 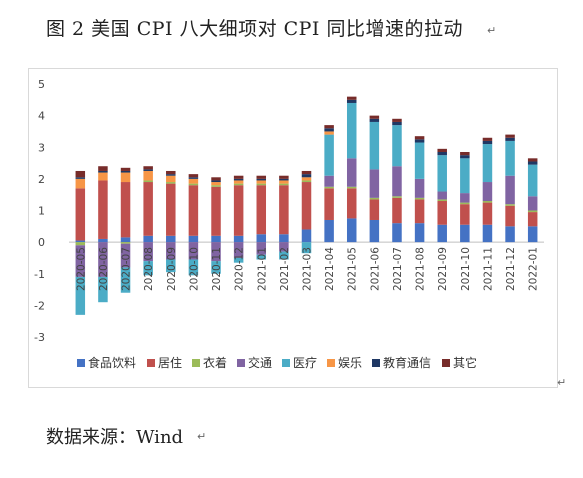 I want to click on legend-label: 娱乐, so click(x=350, y=363).